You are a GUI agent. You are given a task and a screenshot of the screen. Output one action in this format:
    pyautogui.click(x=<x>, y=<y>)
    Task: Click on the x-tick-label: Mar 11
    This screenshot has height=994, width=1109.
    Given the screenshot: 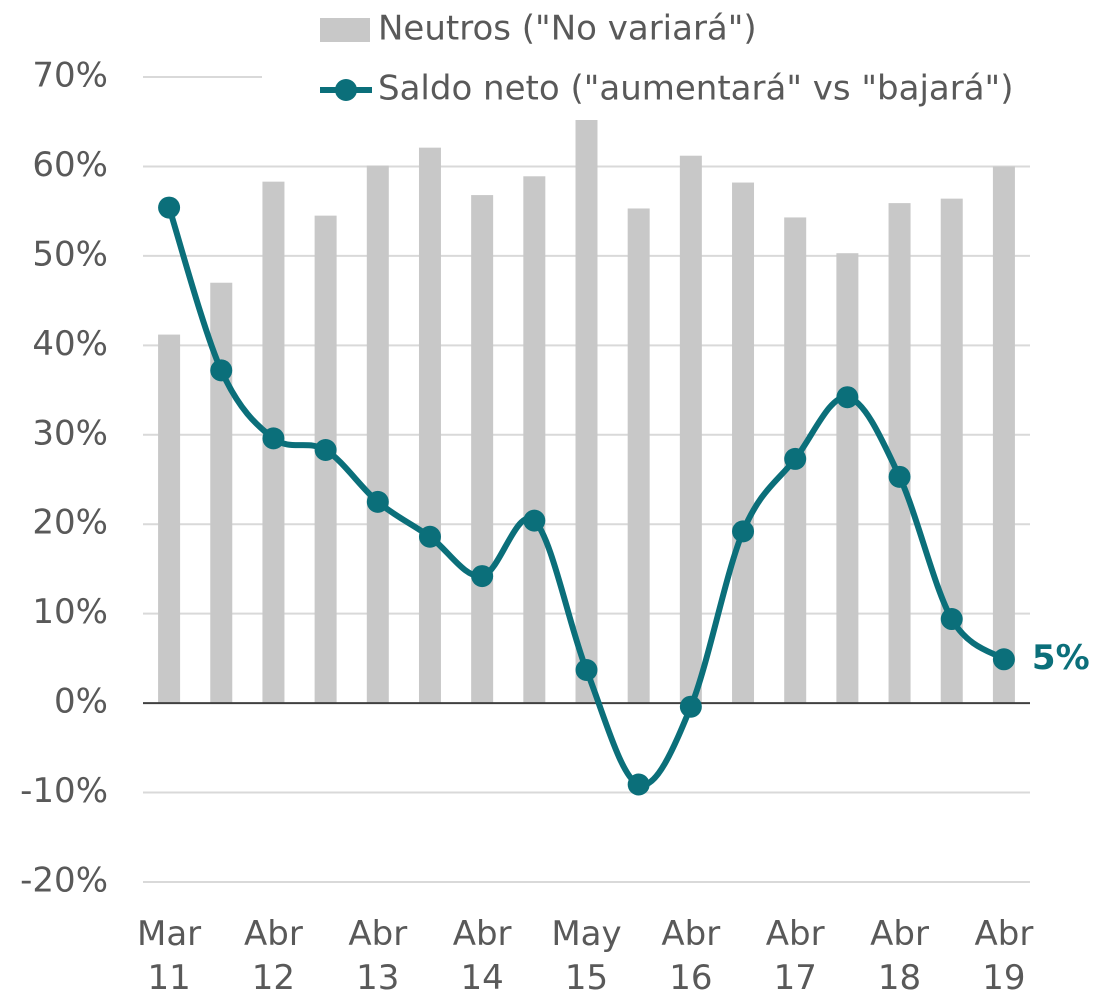 What is the action you would take?
    pyautogui.click(x=169, y=954)
    